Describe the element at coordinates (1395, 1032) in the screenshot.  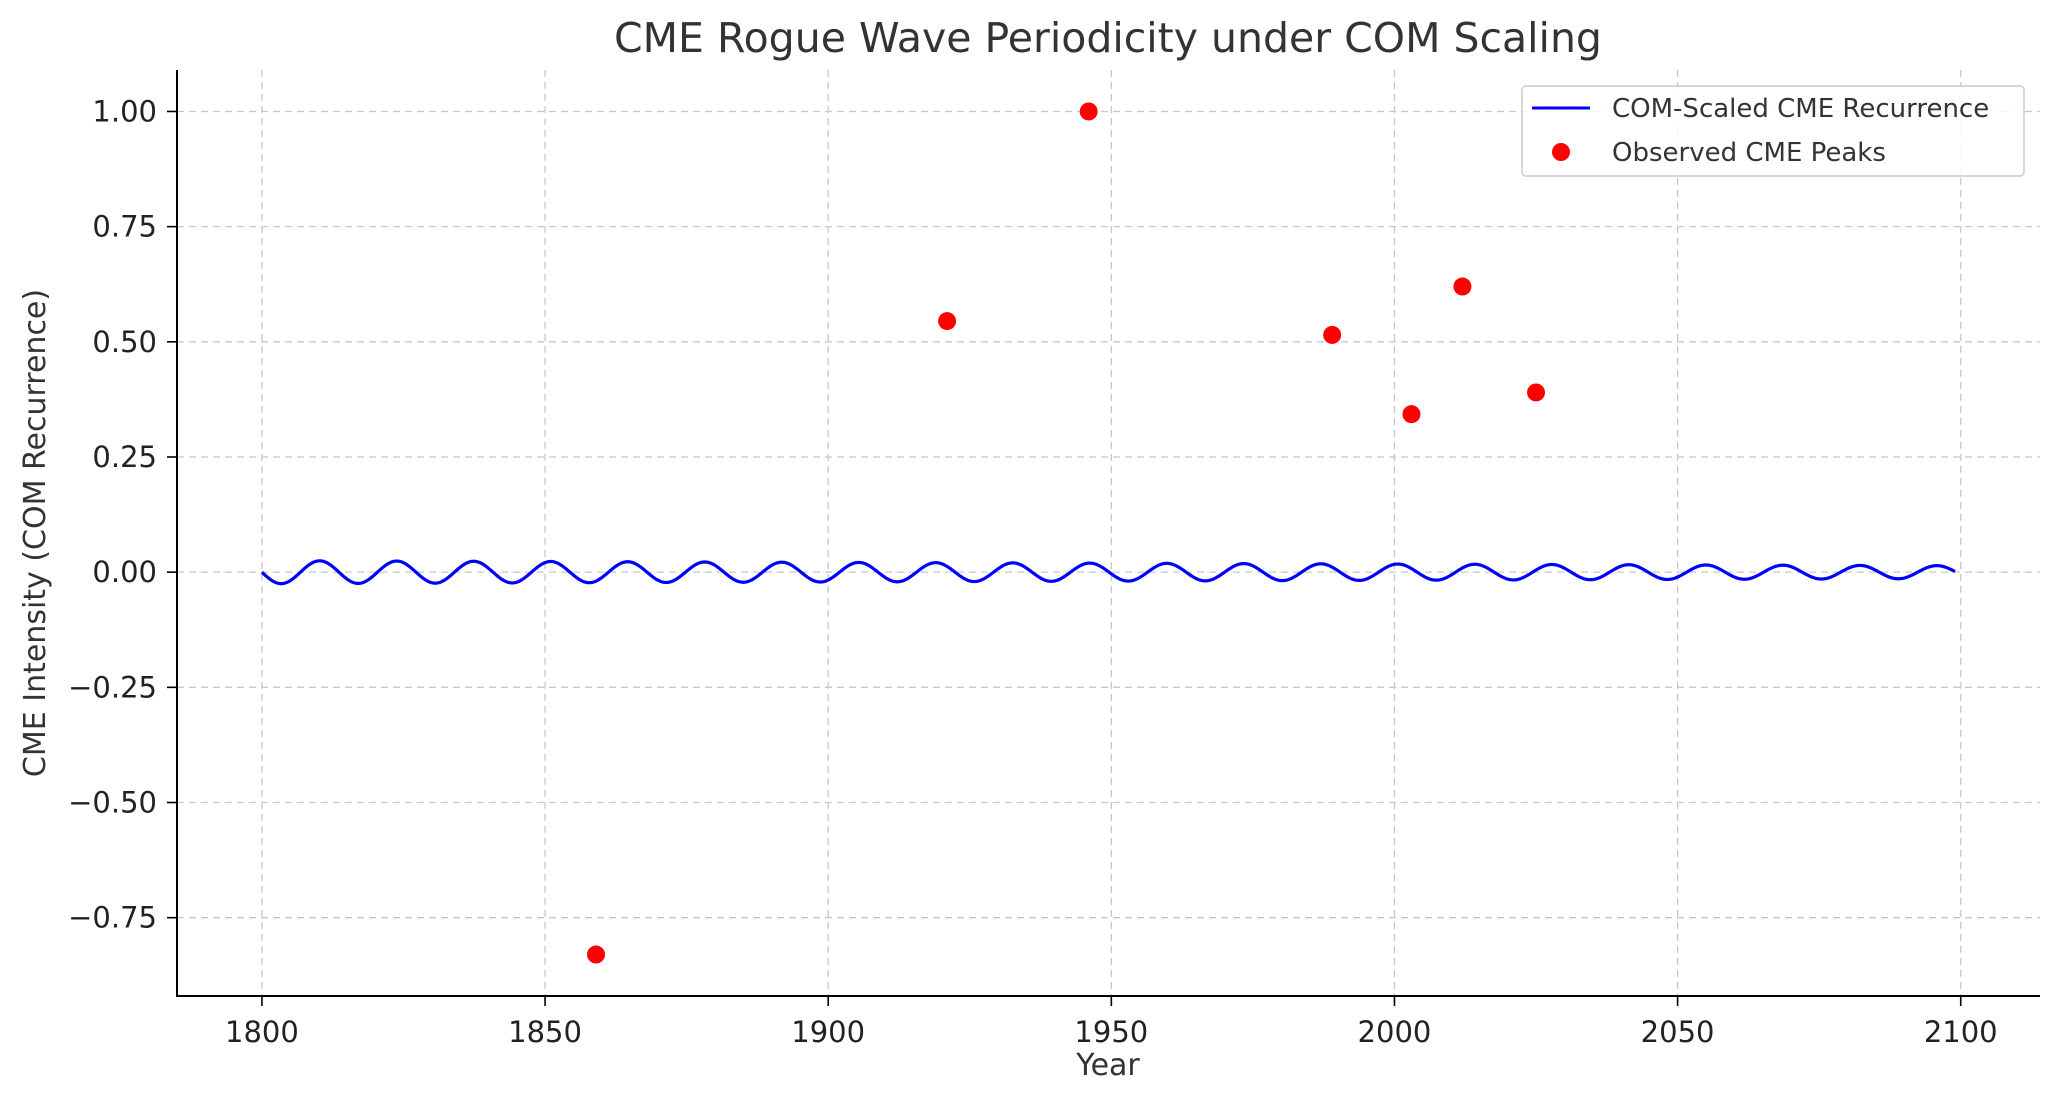
I see `x-tick-label: 2000` at that location.